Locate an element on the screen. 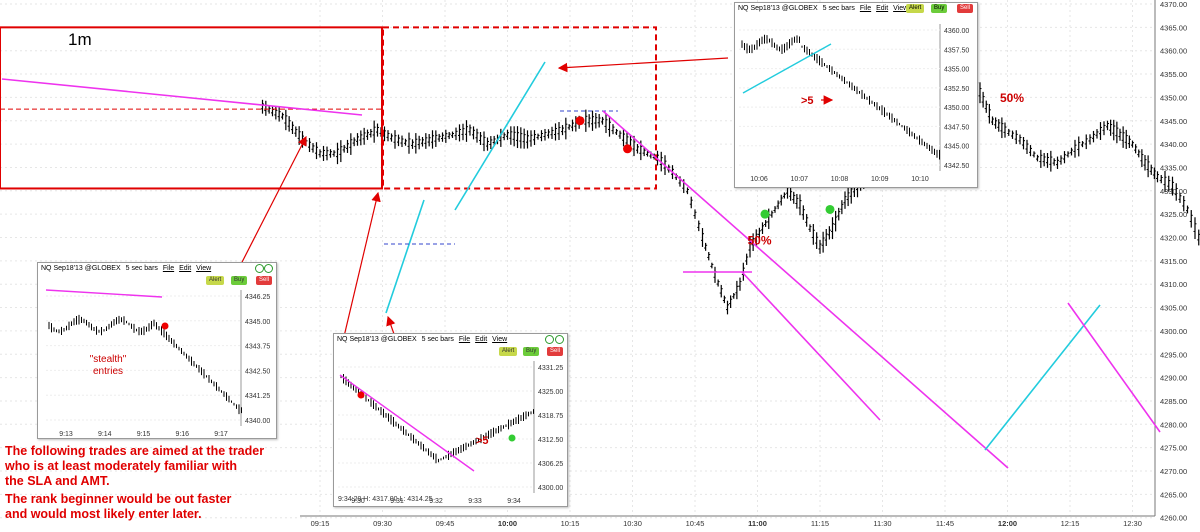  inset-caption: entries is located at coordinates (108, 371).